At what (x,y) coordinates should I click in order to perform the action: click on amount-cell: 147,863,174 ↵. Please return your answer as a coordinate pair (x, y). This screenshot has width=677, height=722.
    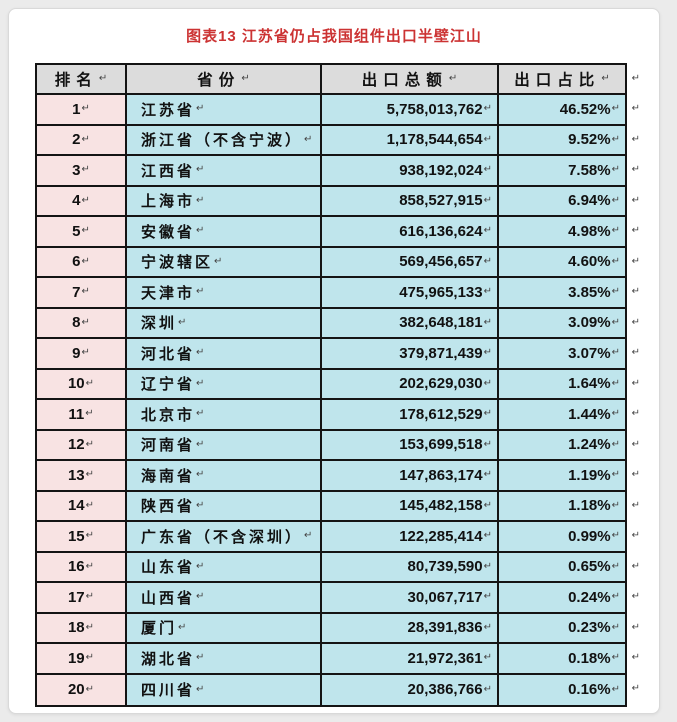
    Looking at the image, I should click on (410, 475).